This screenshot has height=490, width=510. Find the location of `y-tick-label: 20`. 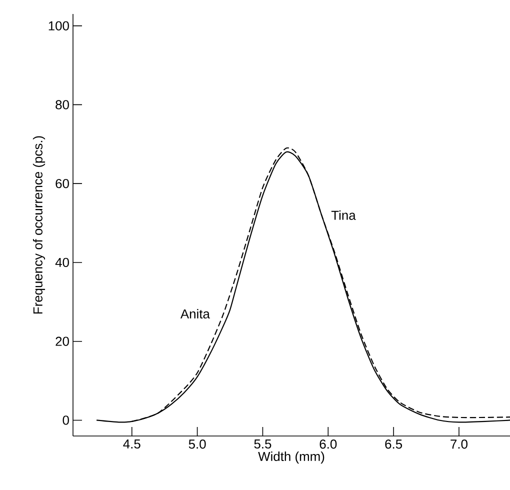

y-tick-label: 20 is located at coordinates (62, 341).